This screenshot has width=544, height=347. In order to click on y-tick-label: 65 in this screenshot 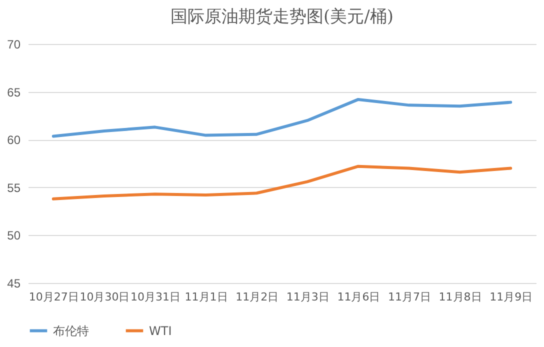, I will do `click(14, 92)`.